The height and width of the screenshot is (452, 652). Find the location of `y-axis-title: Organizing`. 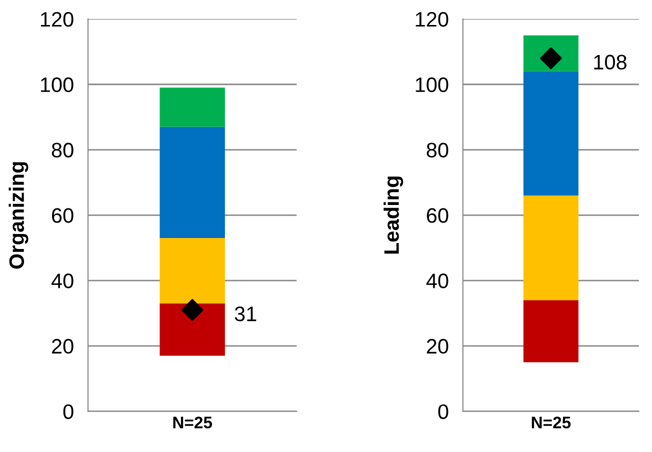

y-axis-title: Organizing is located at coordinates (18, 215).